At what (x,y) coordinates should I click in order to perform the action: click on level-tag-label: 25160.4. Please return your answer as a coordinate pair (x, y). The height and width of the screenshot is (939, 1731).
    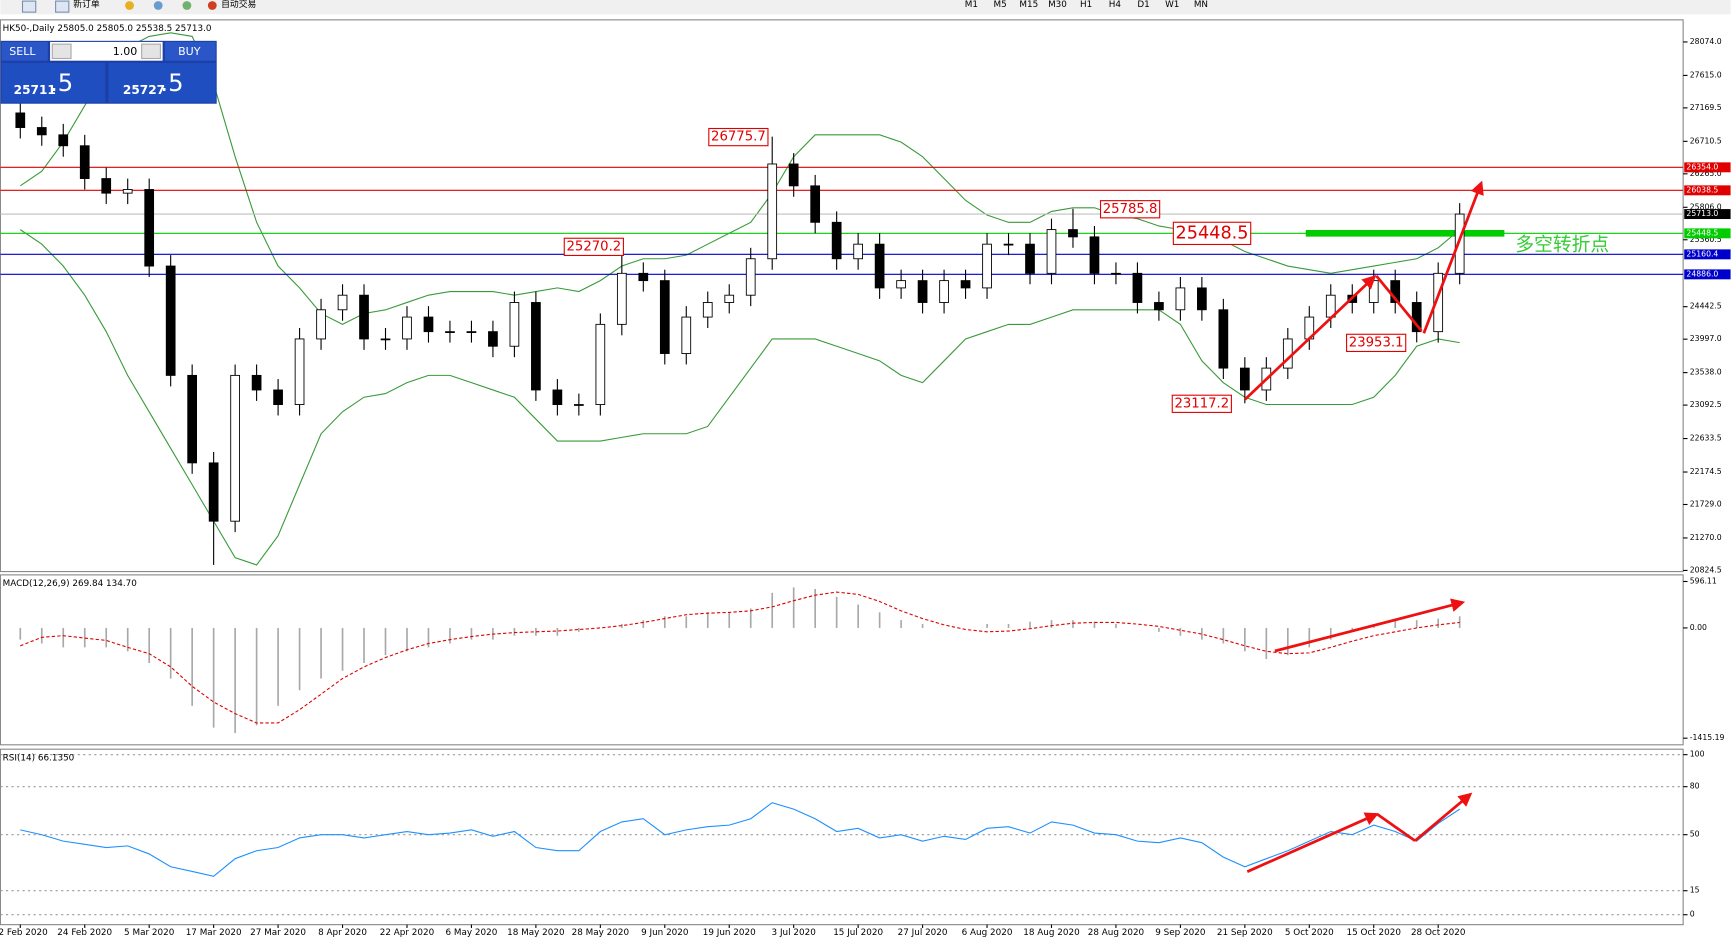
    Looking at the image, I should click on (1702, 253).